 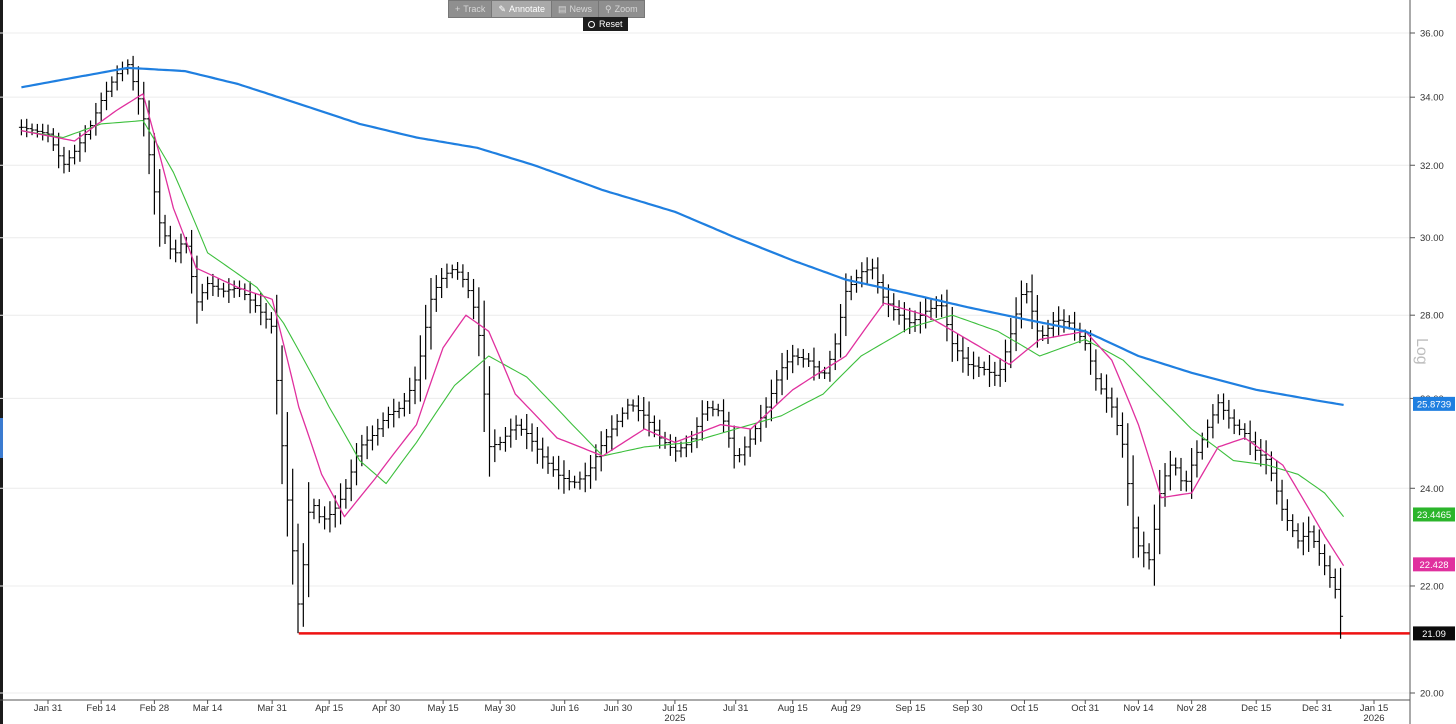 I want to click on x-year-label: 2025, so click(x=674, y=718).